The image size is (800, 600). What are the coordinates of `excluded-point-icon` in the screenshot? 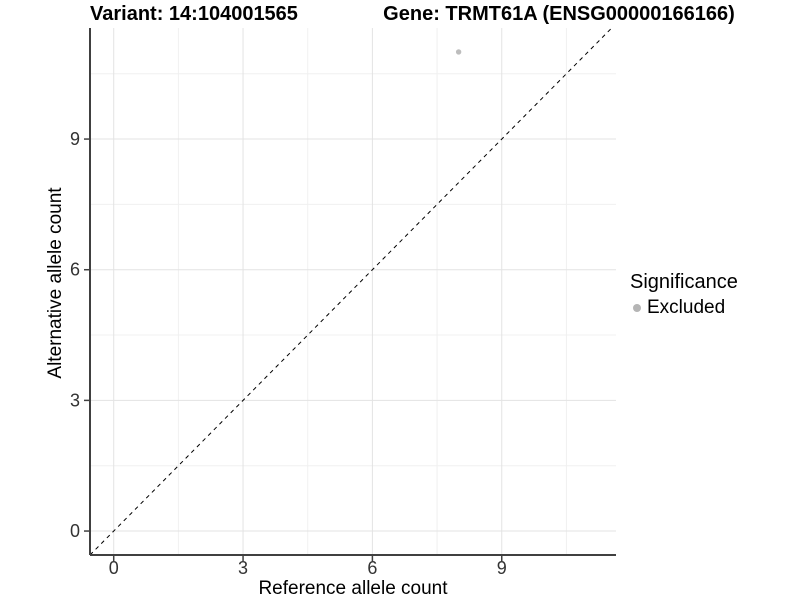 It's located at (637, 308).